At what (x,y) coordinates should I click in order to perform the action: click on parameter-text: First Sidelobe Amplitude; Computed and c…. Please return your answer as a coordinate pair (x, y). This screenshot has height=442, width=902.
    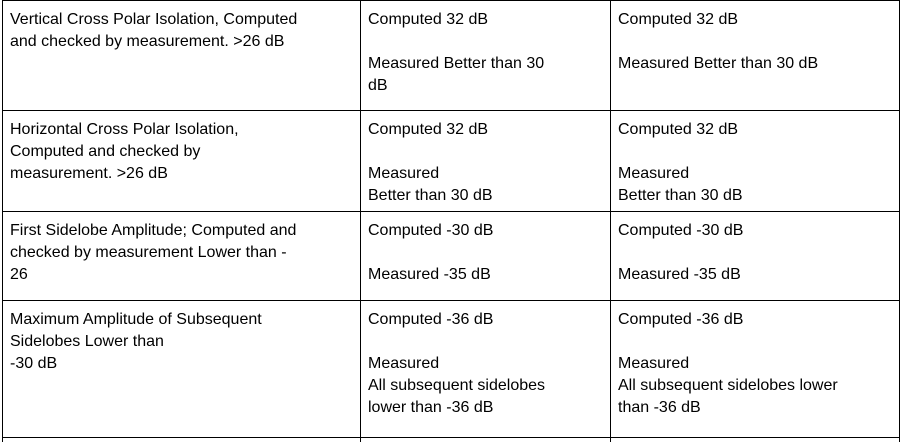
    Looking at the image, I should click on (182, 253).